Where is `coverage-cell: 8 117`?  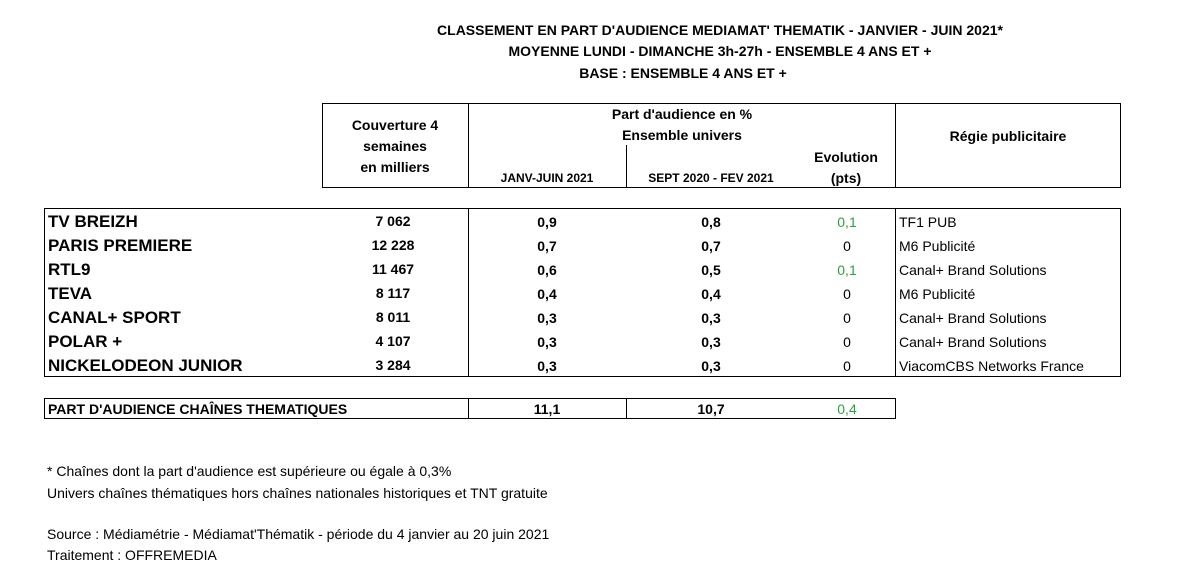 coverage-cell: 8 117 is located at coordinates (393, 293).